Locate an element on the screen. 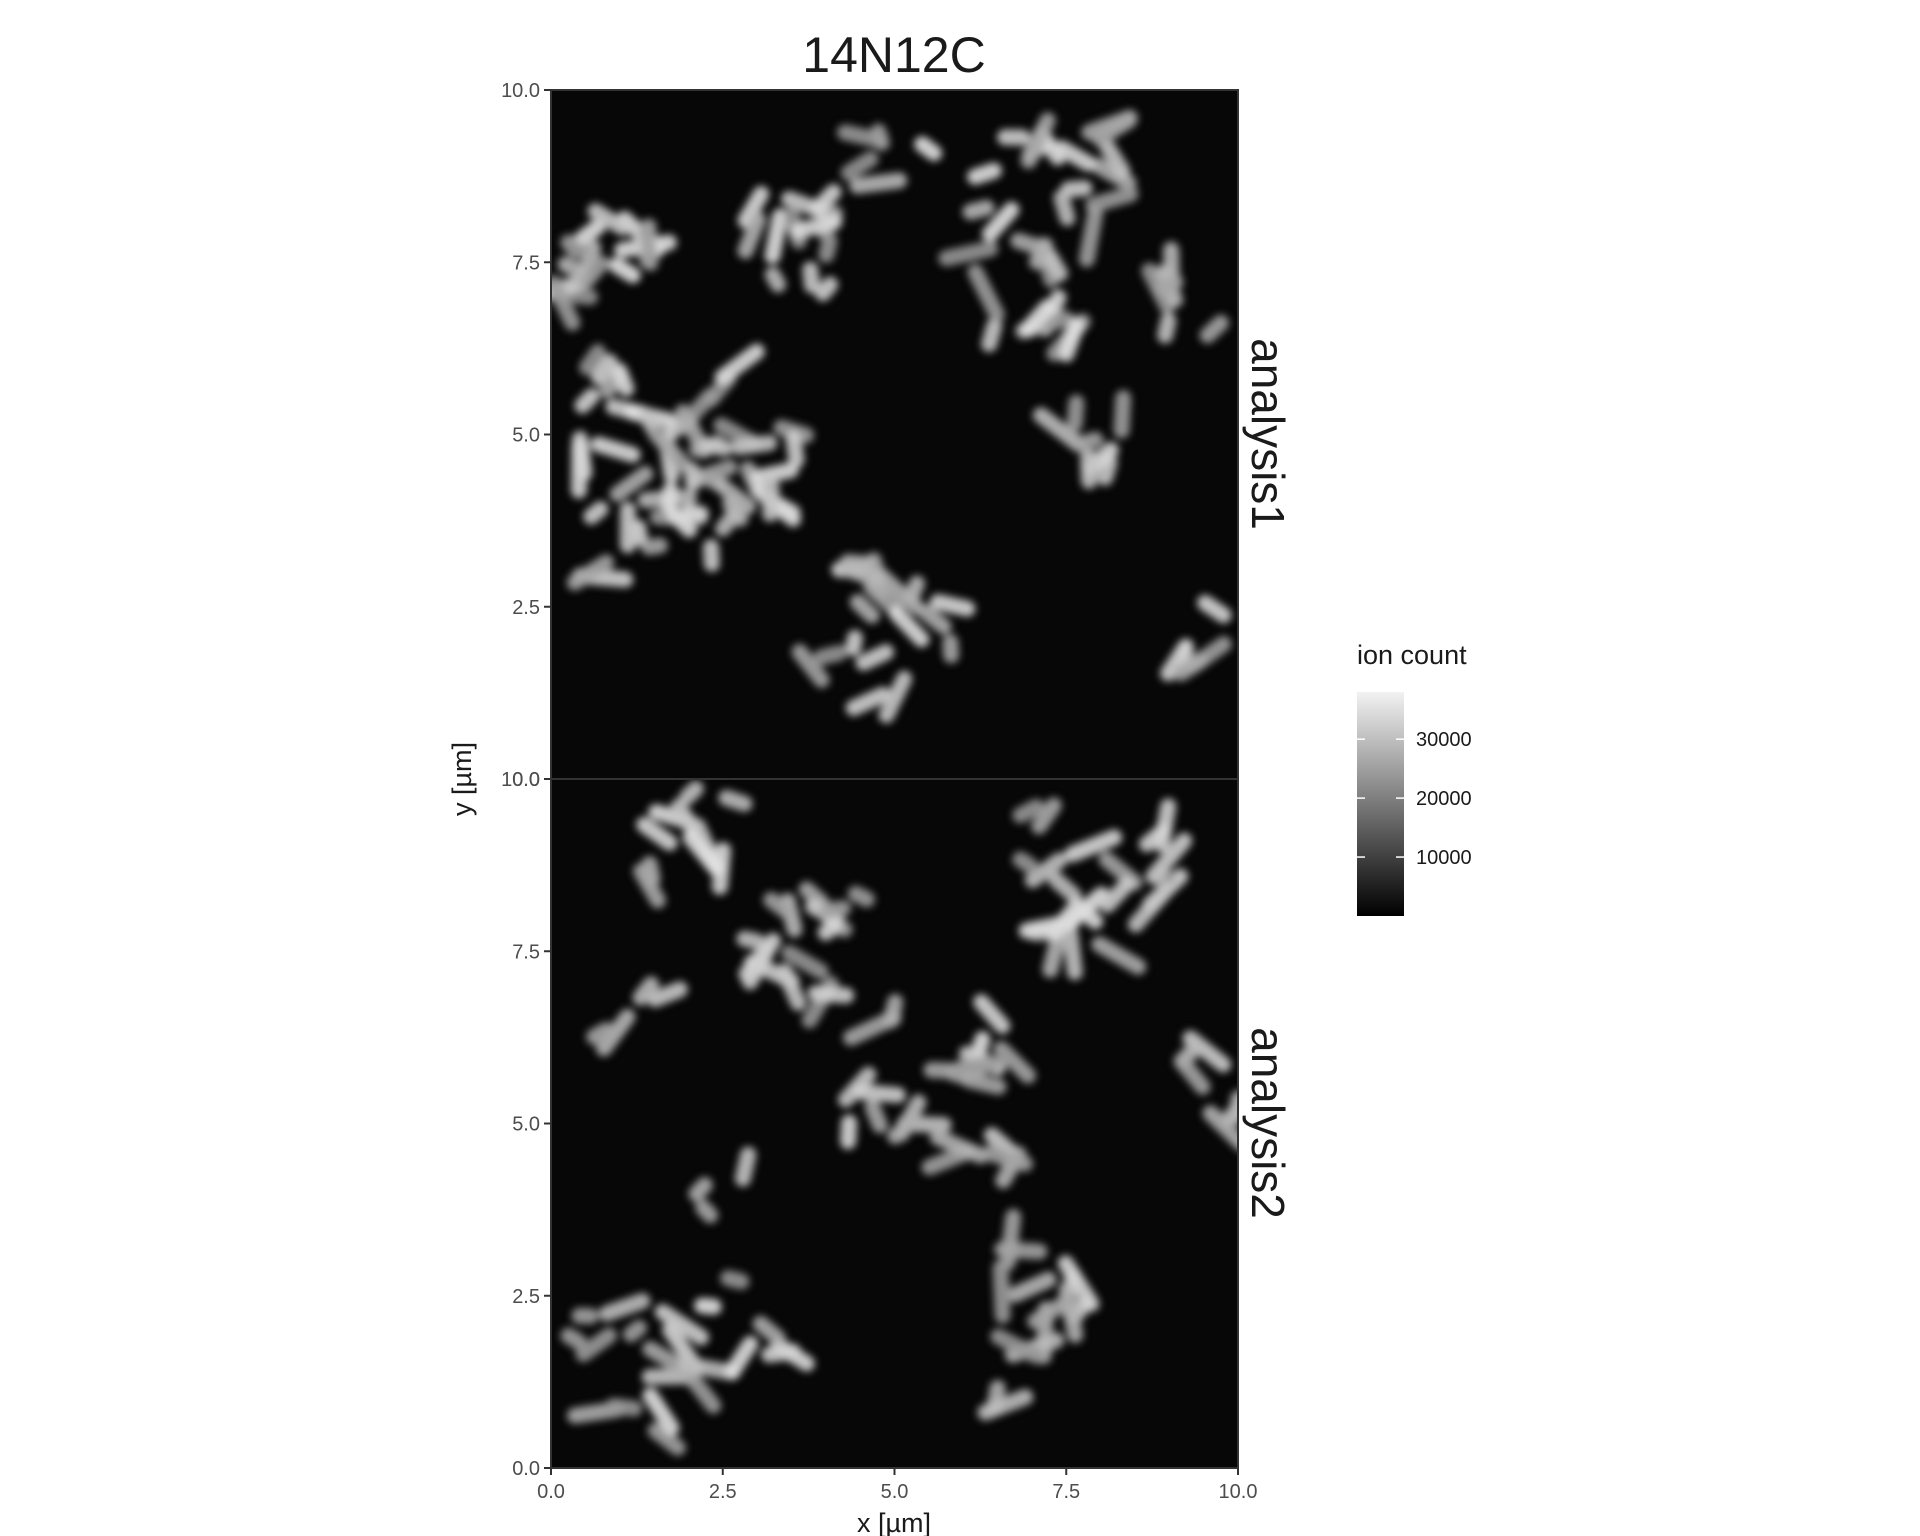 Image resolution: width=1920 pixels, height=1536 pixels. y-tick-label: 2.5 is located at coordinates (526, 608).